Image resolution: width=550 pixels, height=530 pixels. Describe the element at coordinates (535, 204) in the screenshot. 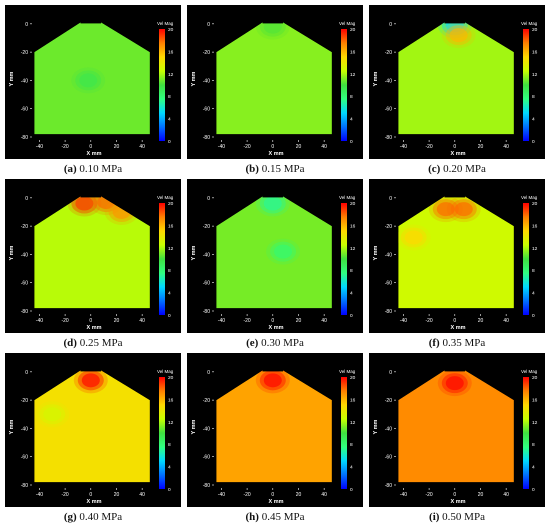

I see `colorbar-tick-label: 20` at that location.